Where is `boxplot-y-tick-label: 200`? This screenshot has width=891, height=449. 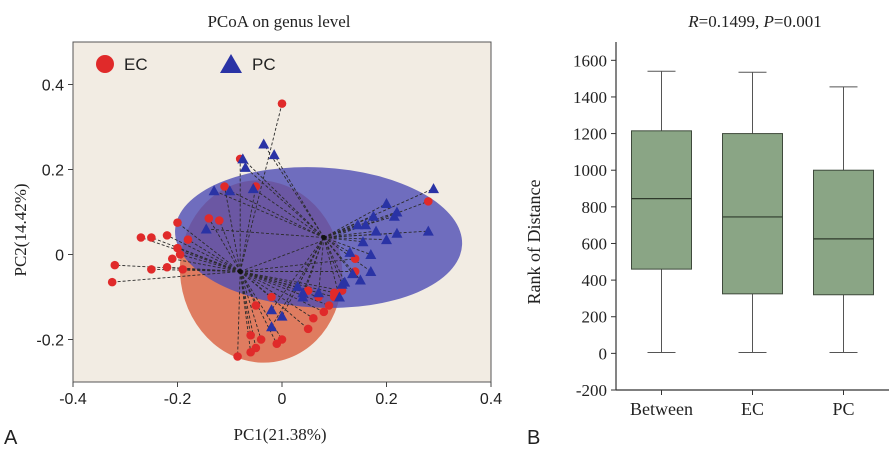 boxplot-y-tick-label: 200 is located at coordinates (595, 317).